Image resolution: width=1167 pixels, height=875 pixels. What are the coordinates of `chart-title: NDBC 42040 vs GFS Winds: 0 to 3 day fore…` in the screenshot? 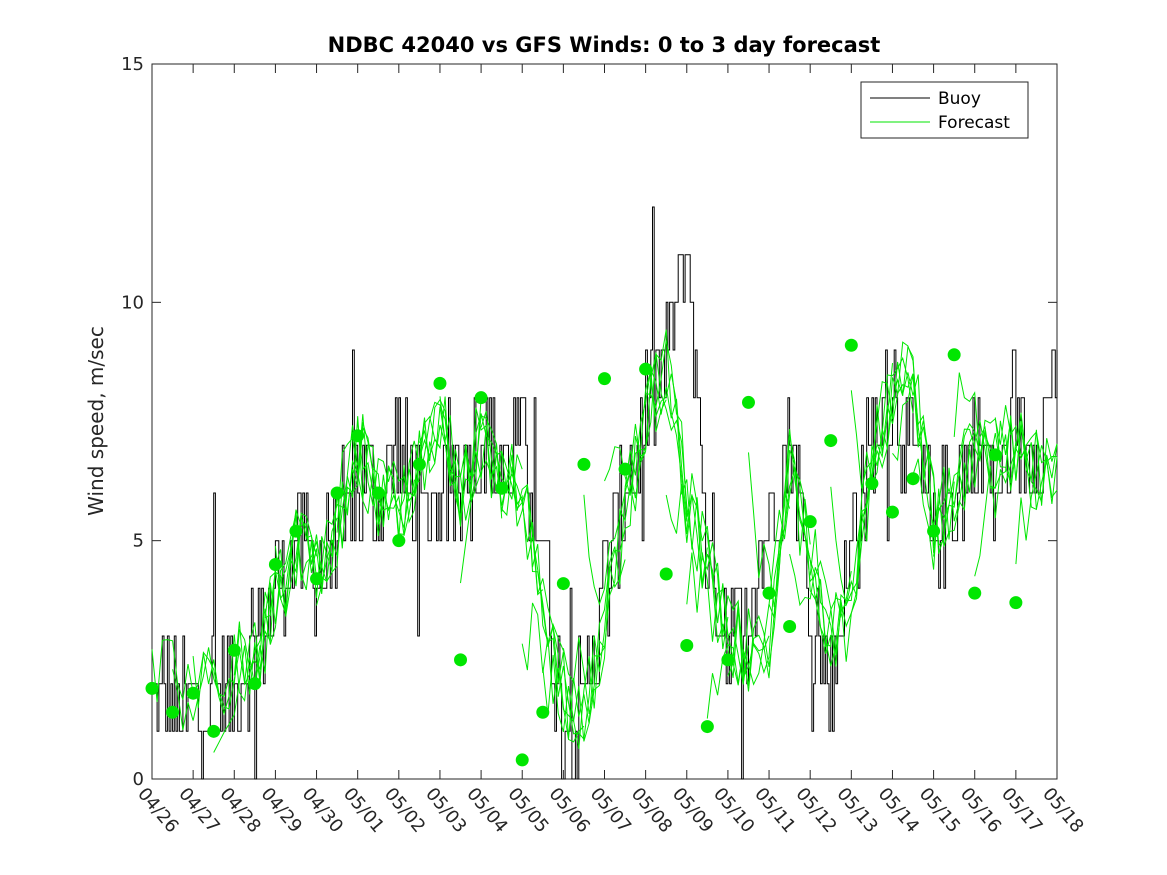 It's located at (604, 45).